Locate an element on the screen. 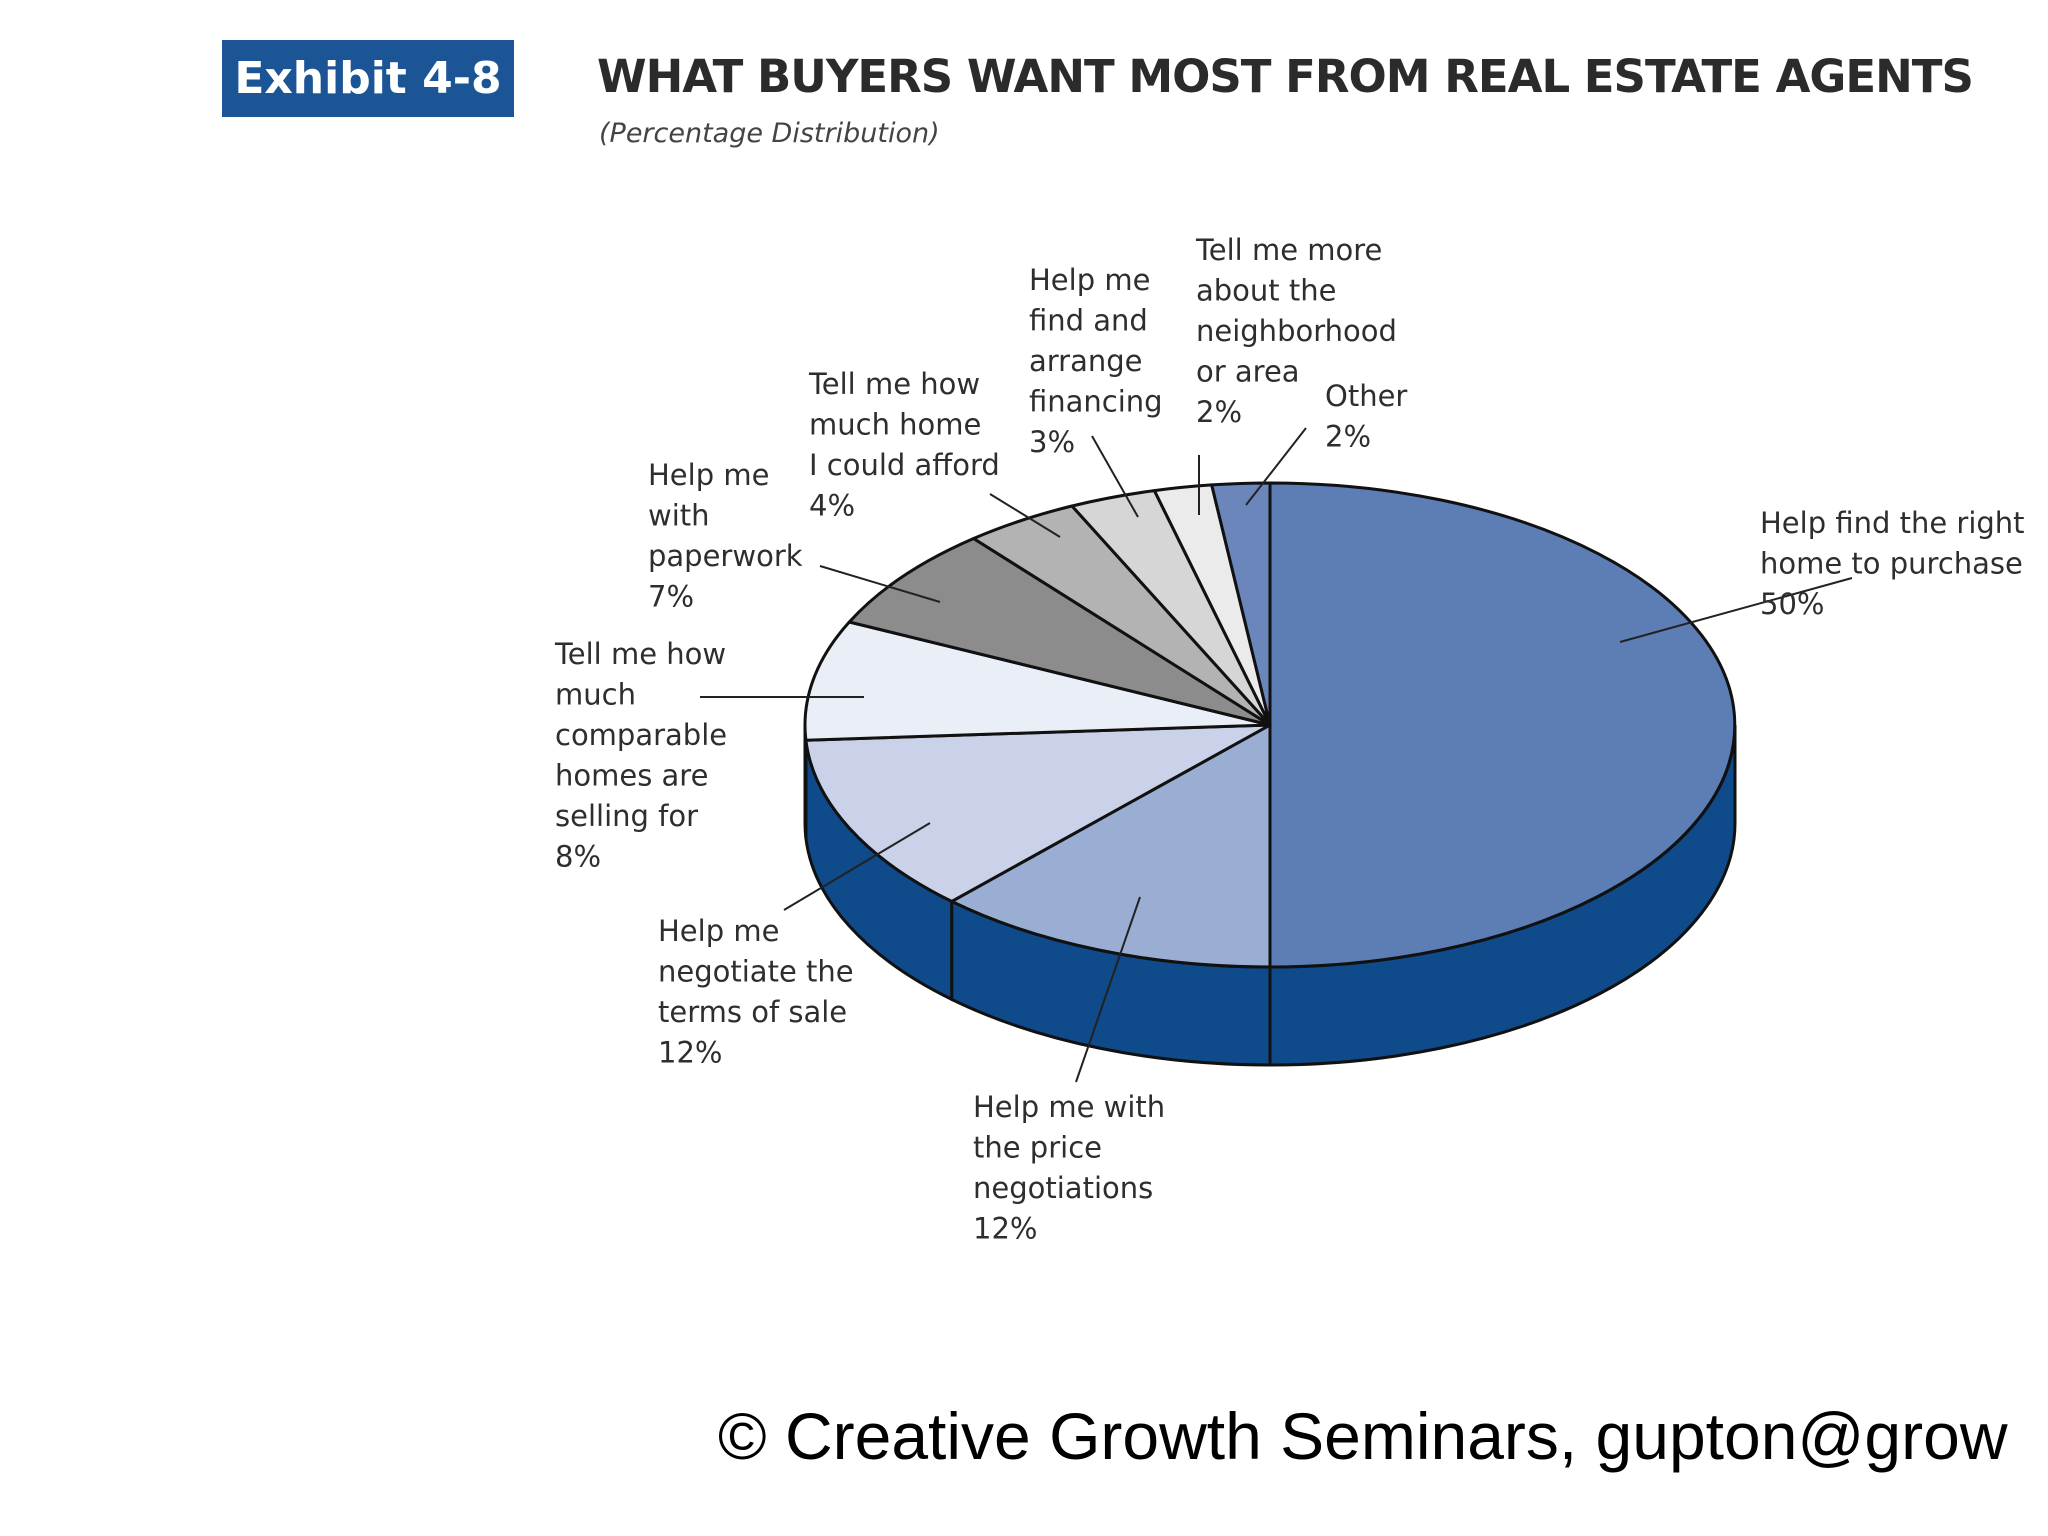  copyright-footer: © Creative Growth Seminars, gupton@grow is located at coordinates (1363, 1436).